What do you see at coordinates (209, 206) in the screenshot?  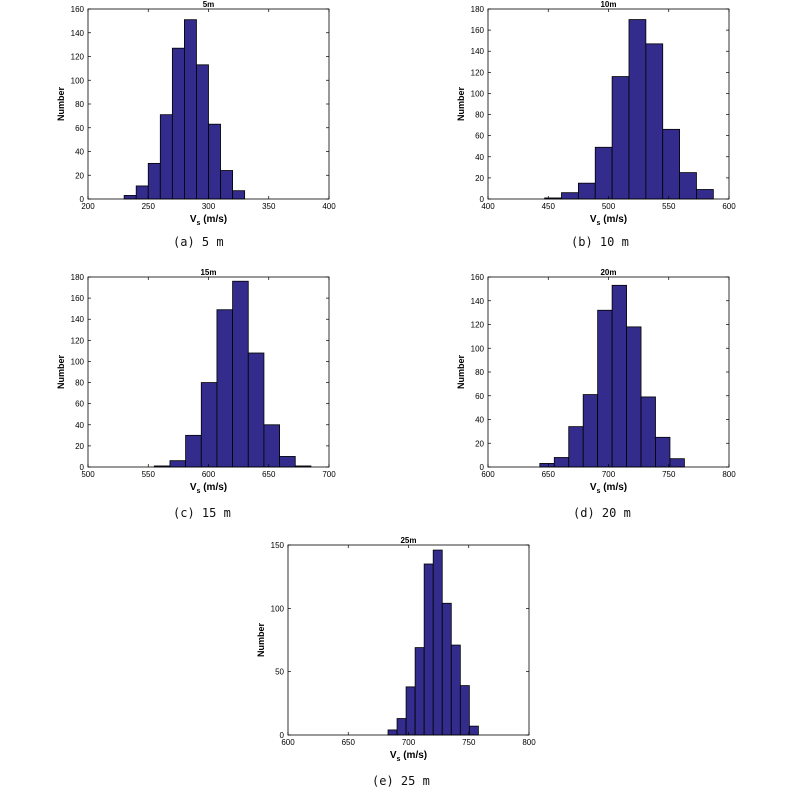 I see `x-tick-label: 300` at bounding box center [209, 206].